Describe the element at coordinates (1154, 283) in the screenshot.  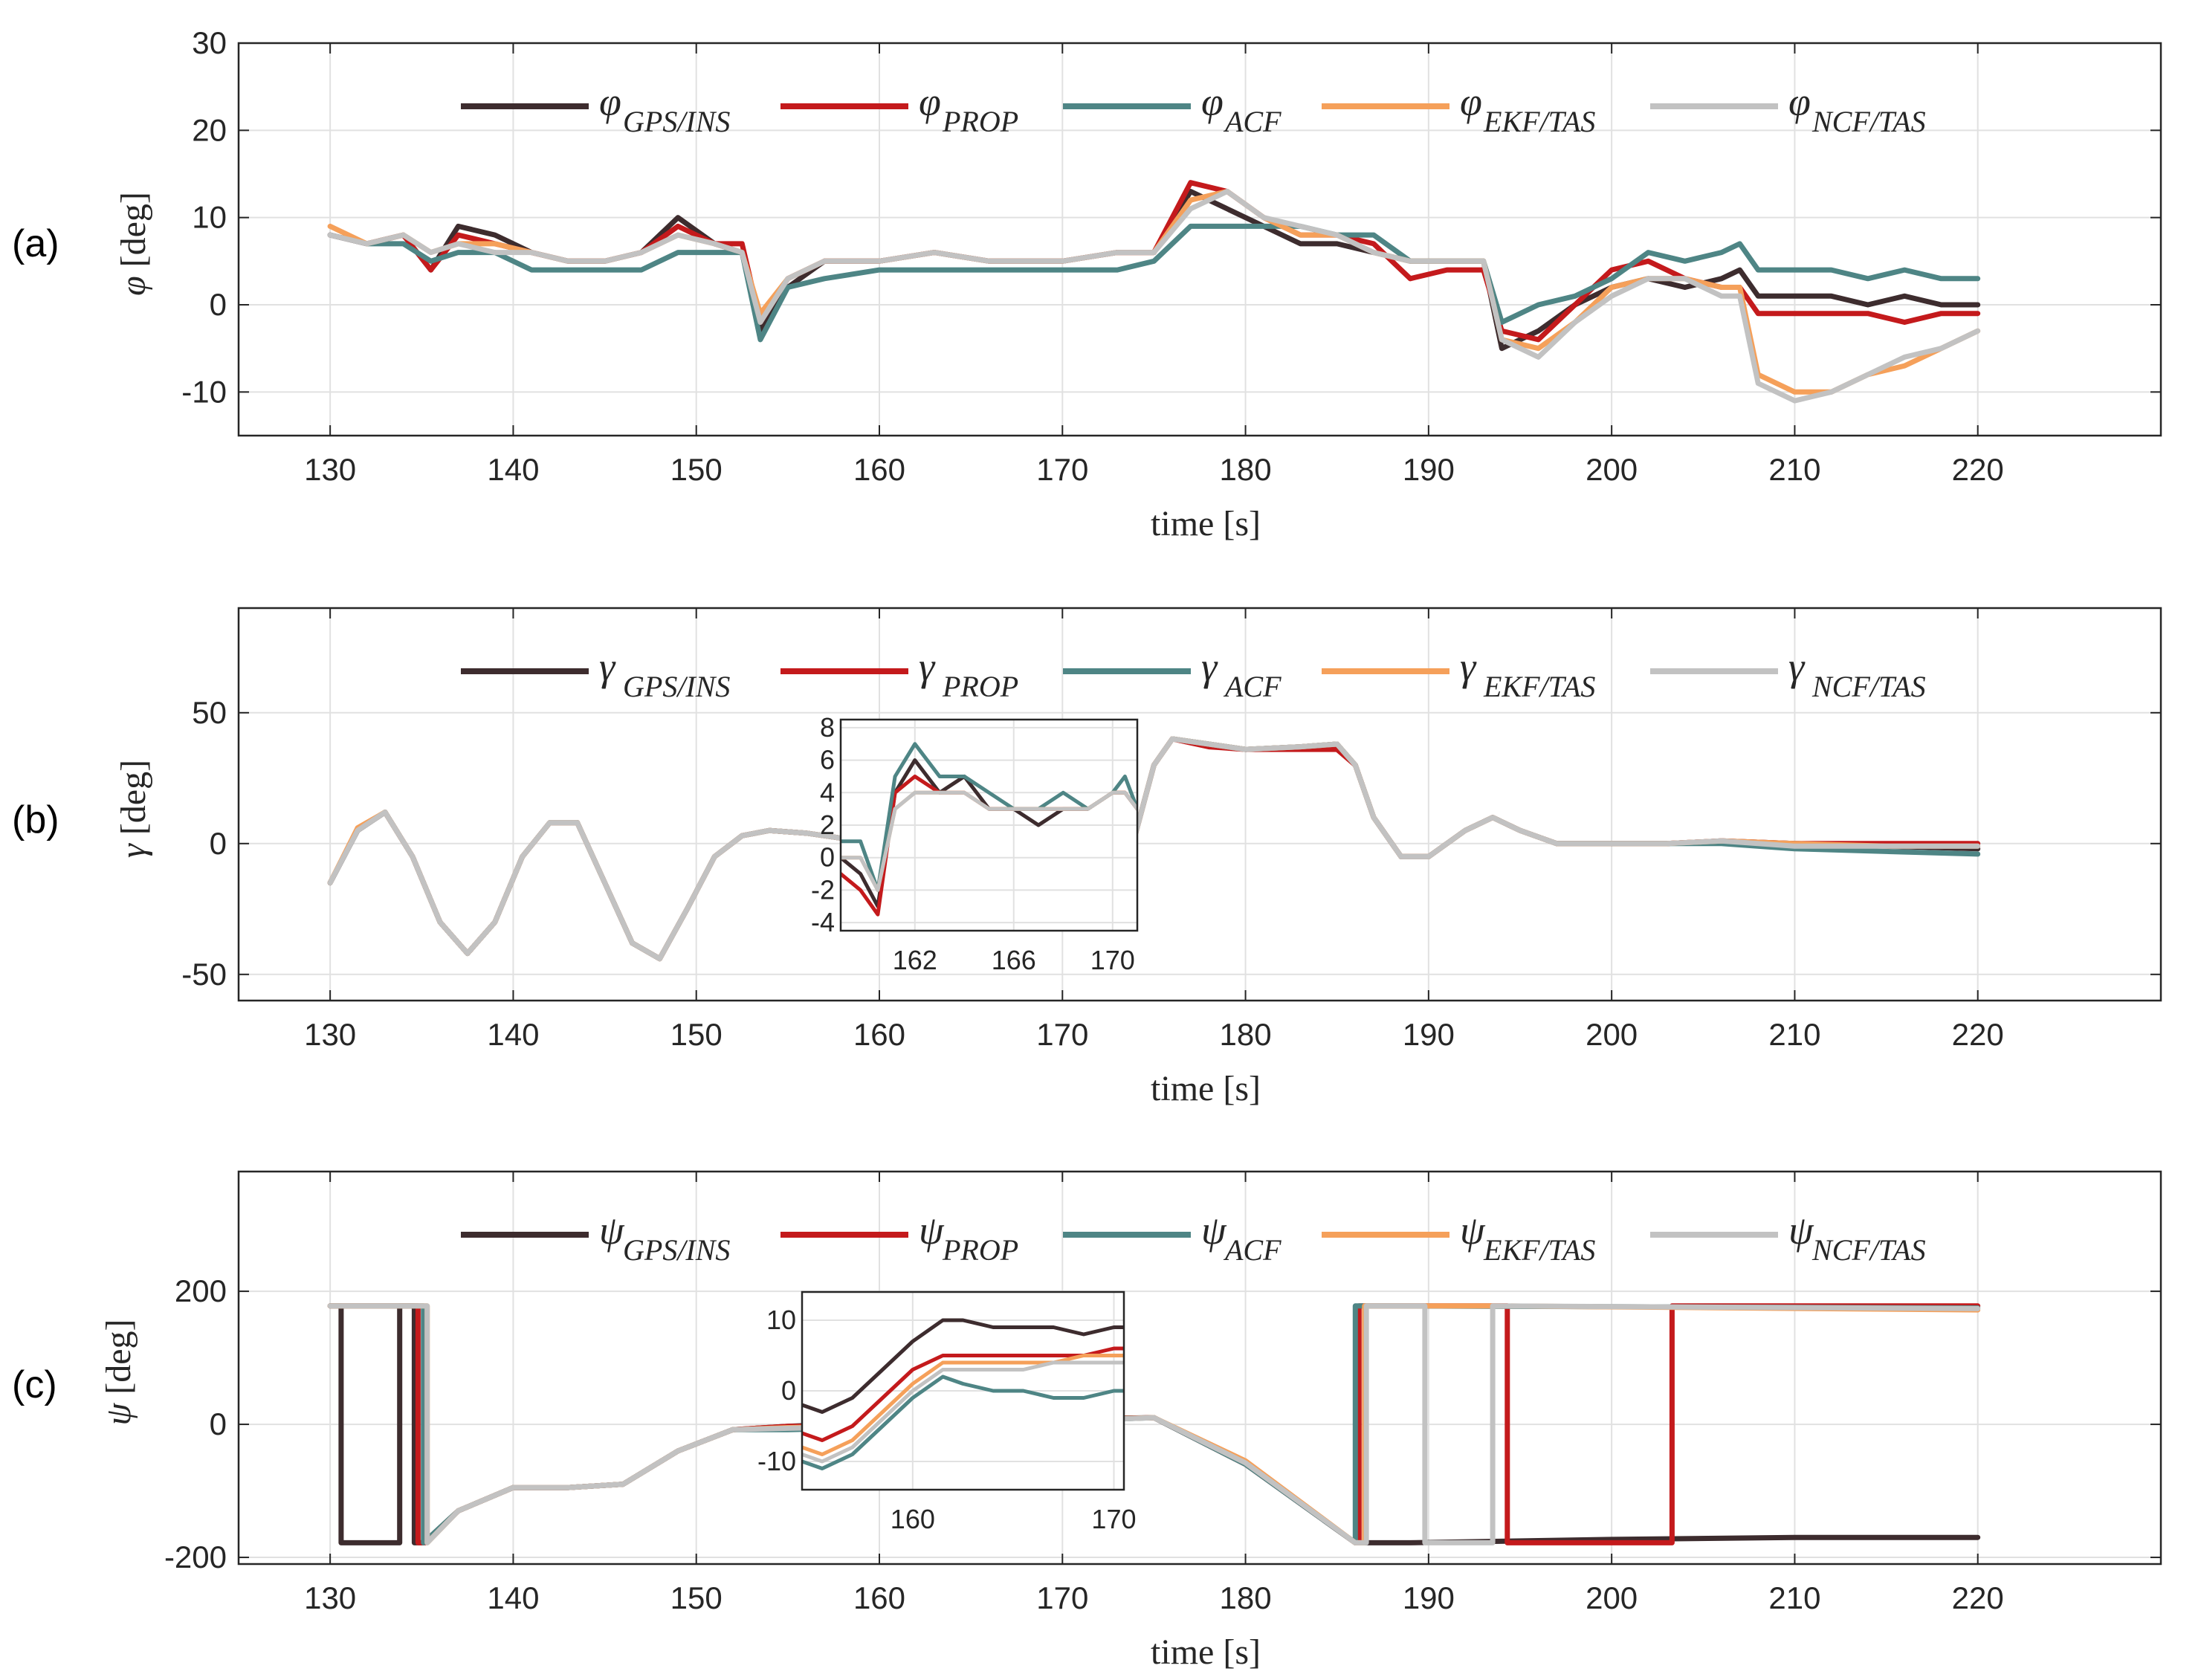
I see `series-line-acf` at that location.